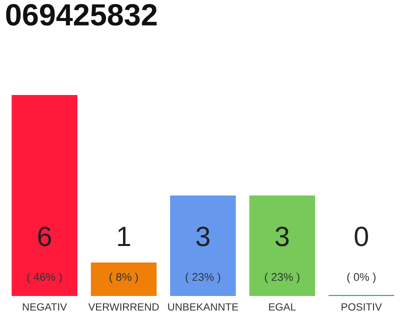  What do you see at coordinates (362, 307) in the screenshot?
I see `x-tick-label: POSITIV` at bounding box center [362, 307].